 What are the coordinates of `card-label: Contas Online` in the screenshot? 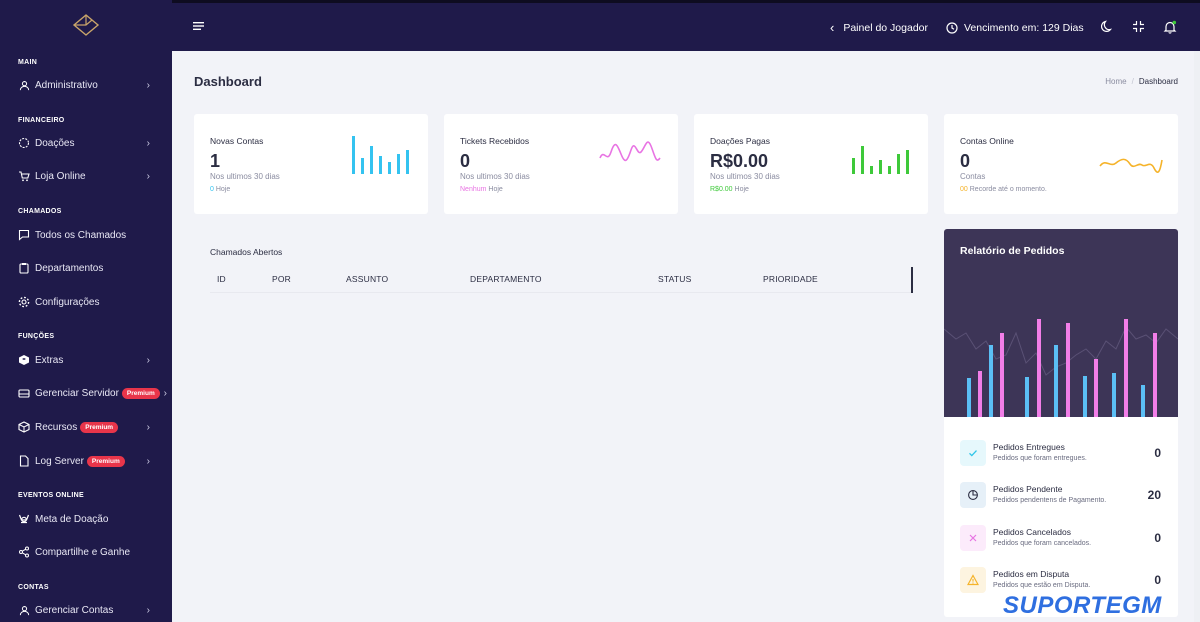 It's located at (987, 141).